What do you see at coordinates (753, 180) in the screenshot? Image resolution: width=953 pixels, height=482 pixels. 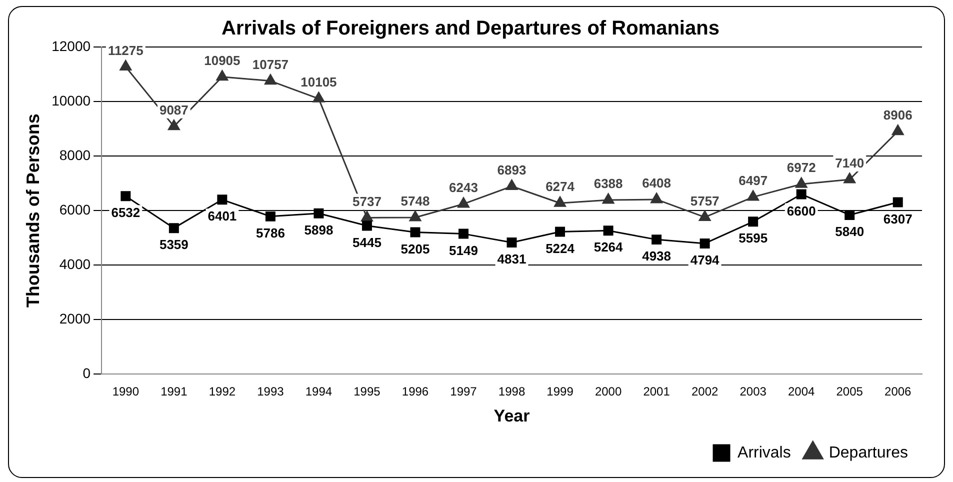 I see `data-label: 6497` at bounding box center [753, 180].